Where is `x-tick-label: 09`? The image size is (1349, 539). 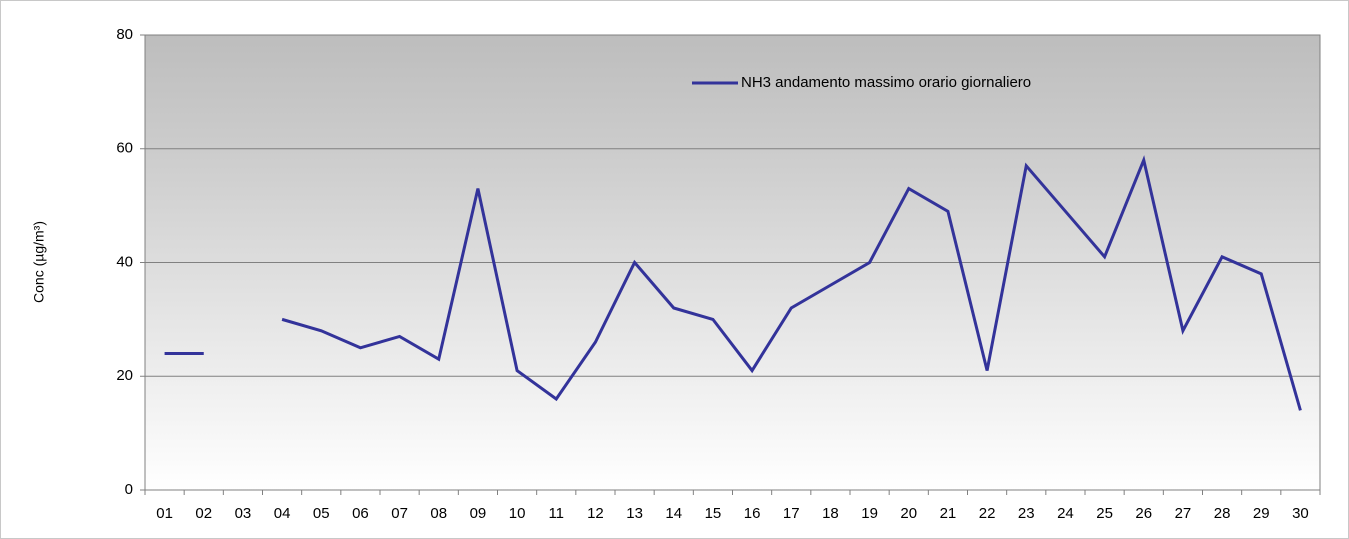 x-tick-label: 09 is located at coordinates (478, 513).